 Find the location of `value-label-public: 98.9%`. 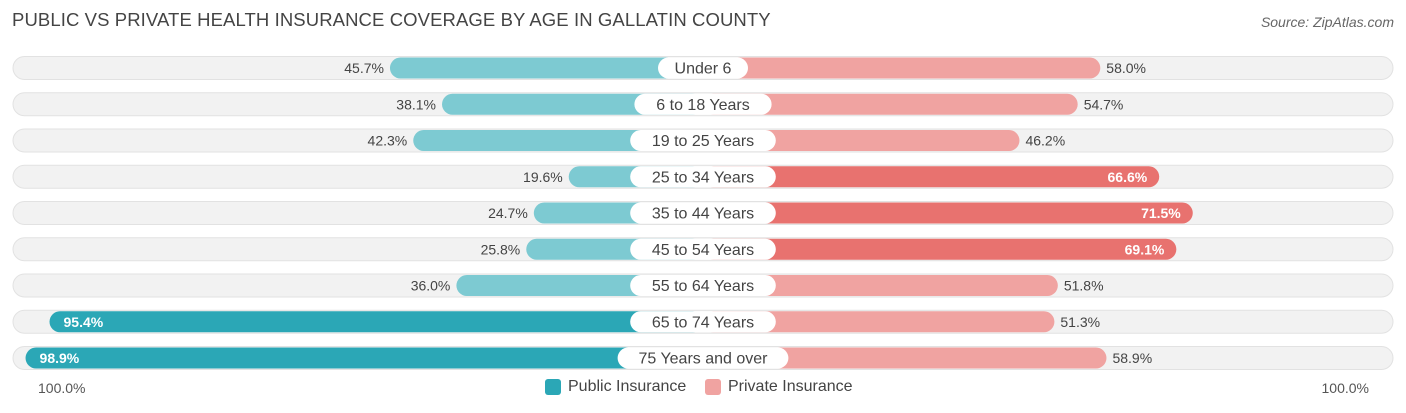

value-label-public: 98.9% is located at coordinates (60, 358).